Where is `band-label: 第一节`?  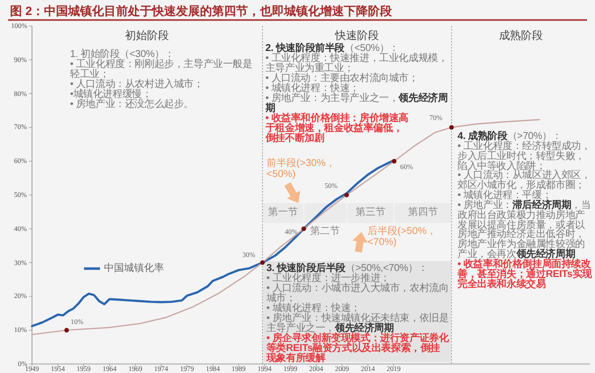
band-label: 第一节 is located at coordinates (283, 212).